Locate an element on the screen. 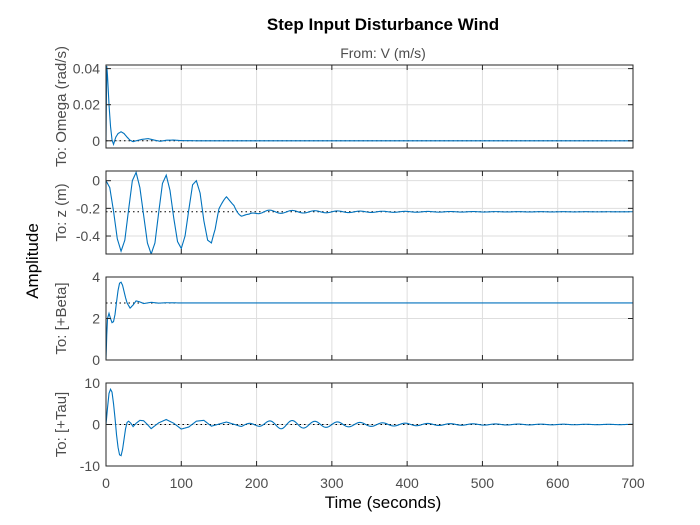 The image size is (700, 525). y-tick-label: -0.2 is located at coordinates (88, 208).